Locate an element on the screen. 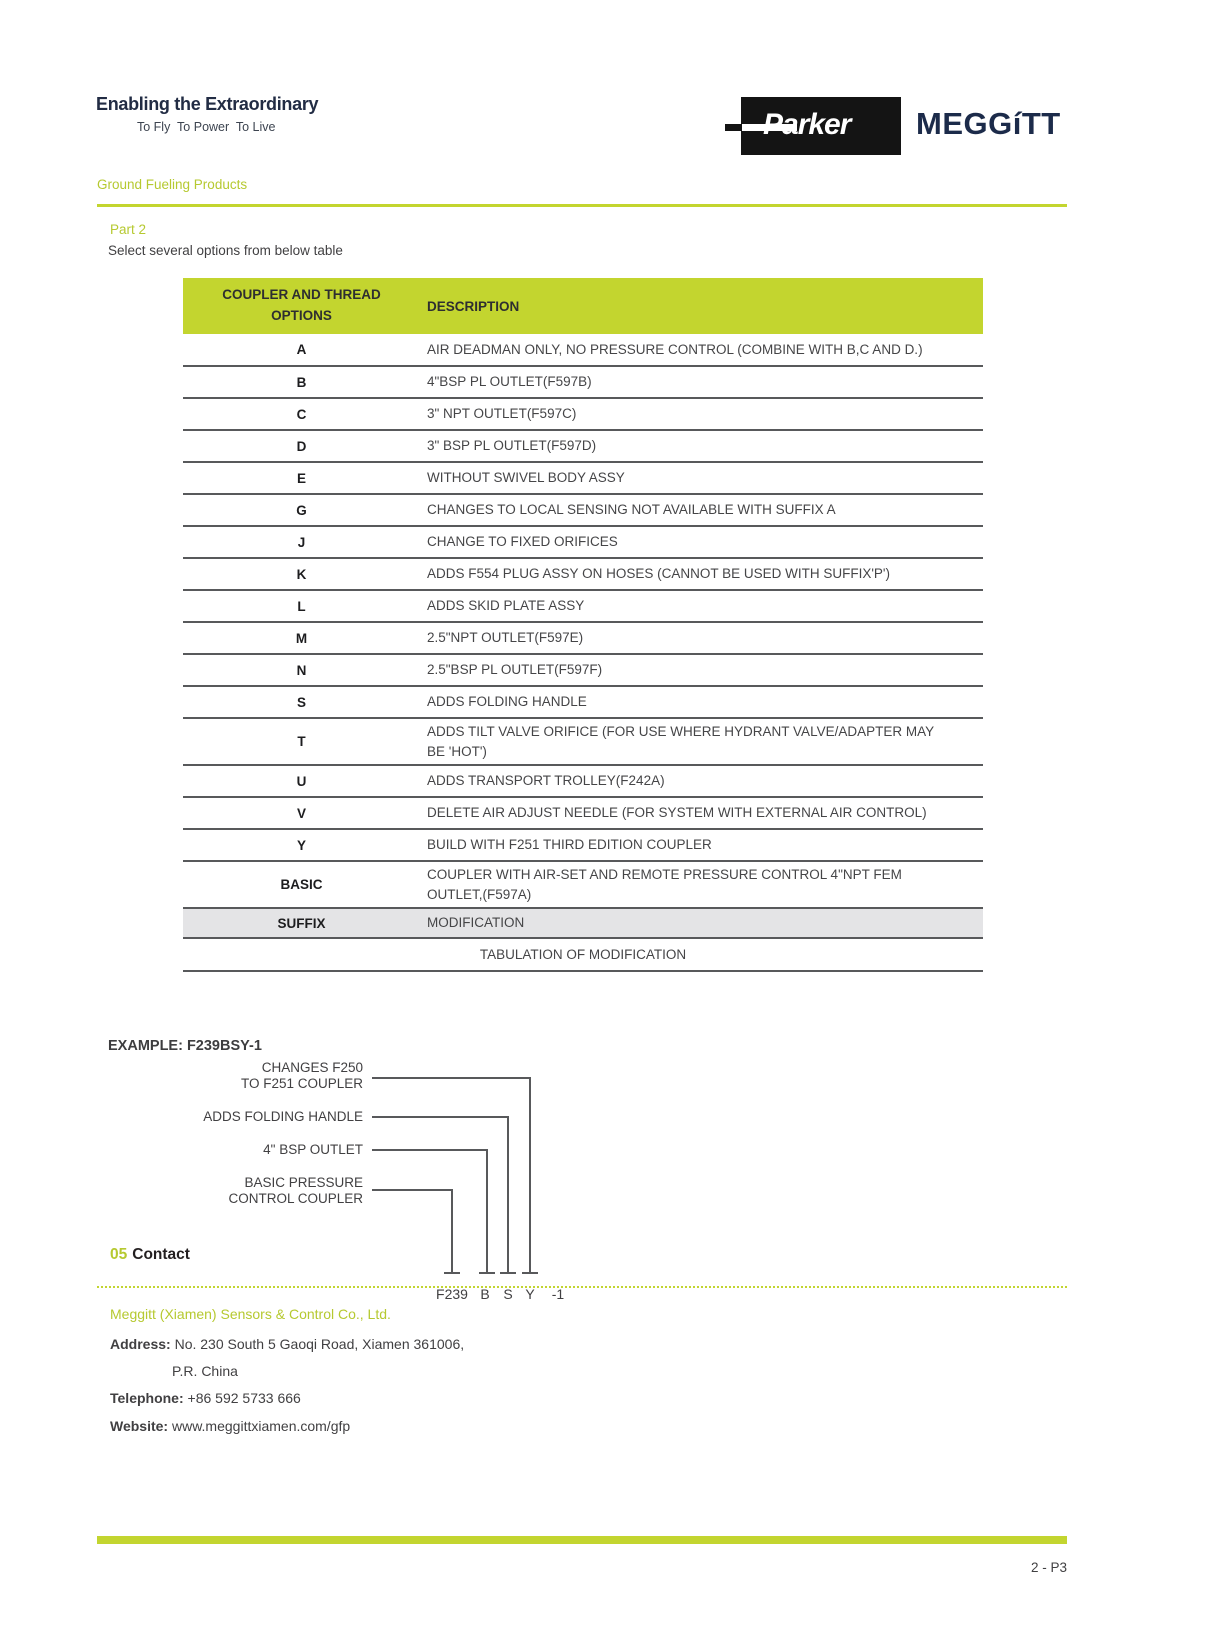  option-code: V is located at coordinates (301, 813).